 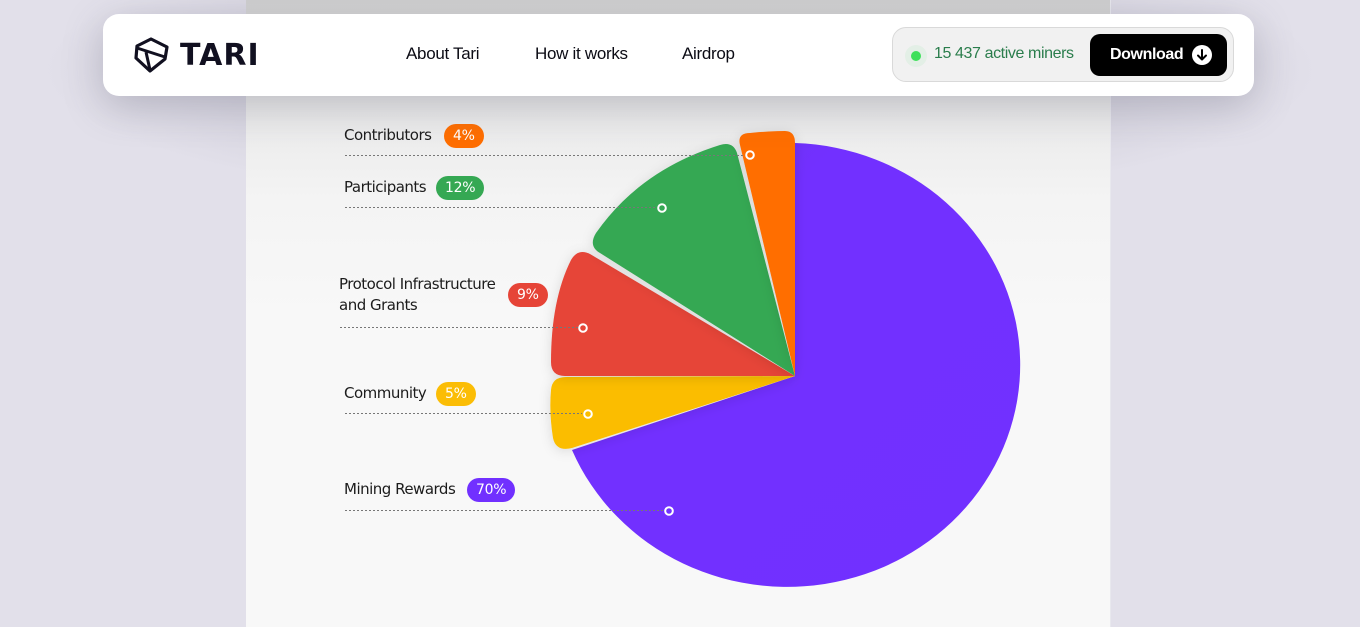 I want to click on nav-how-it-works: How it works, so click(x=581, y=53).